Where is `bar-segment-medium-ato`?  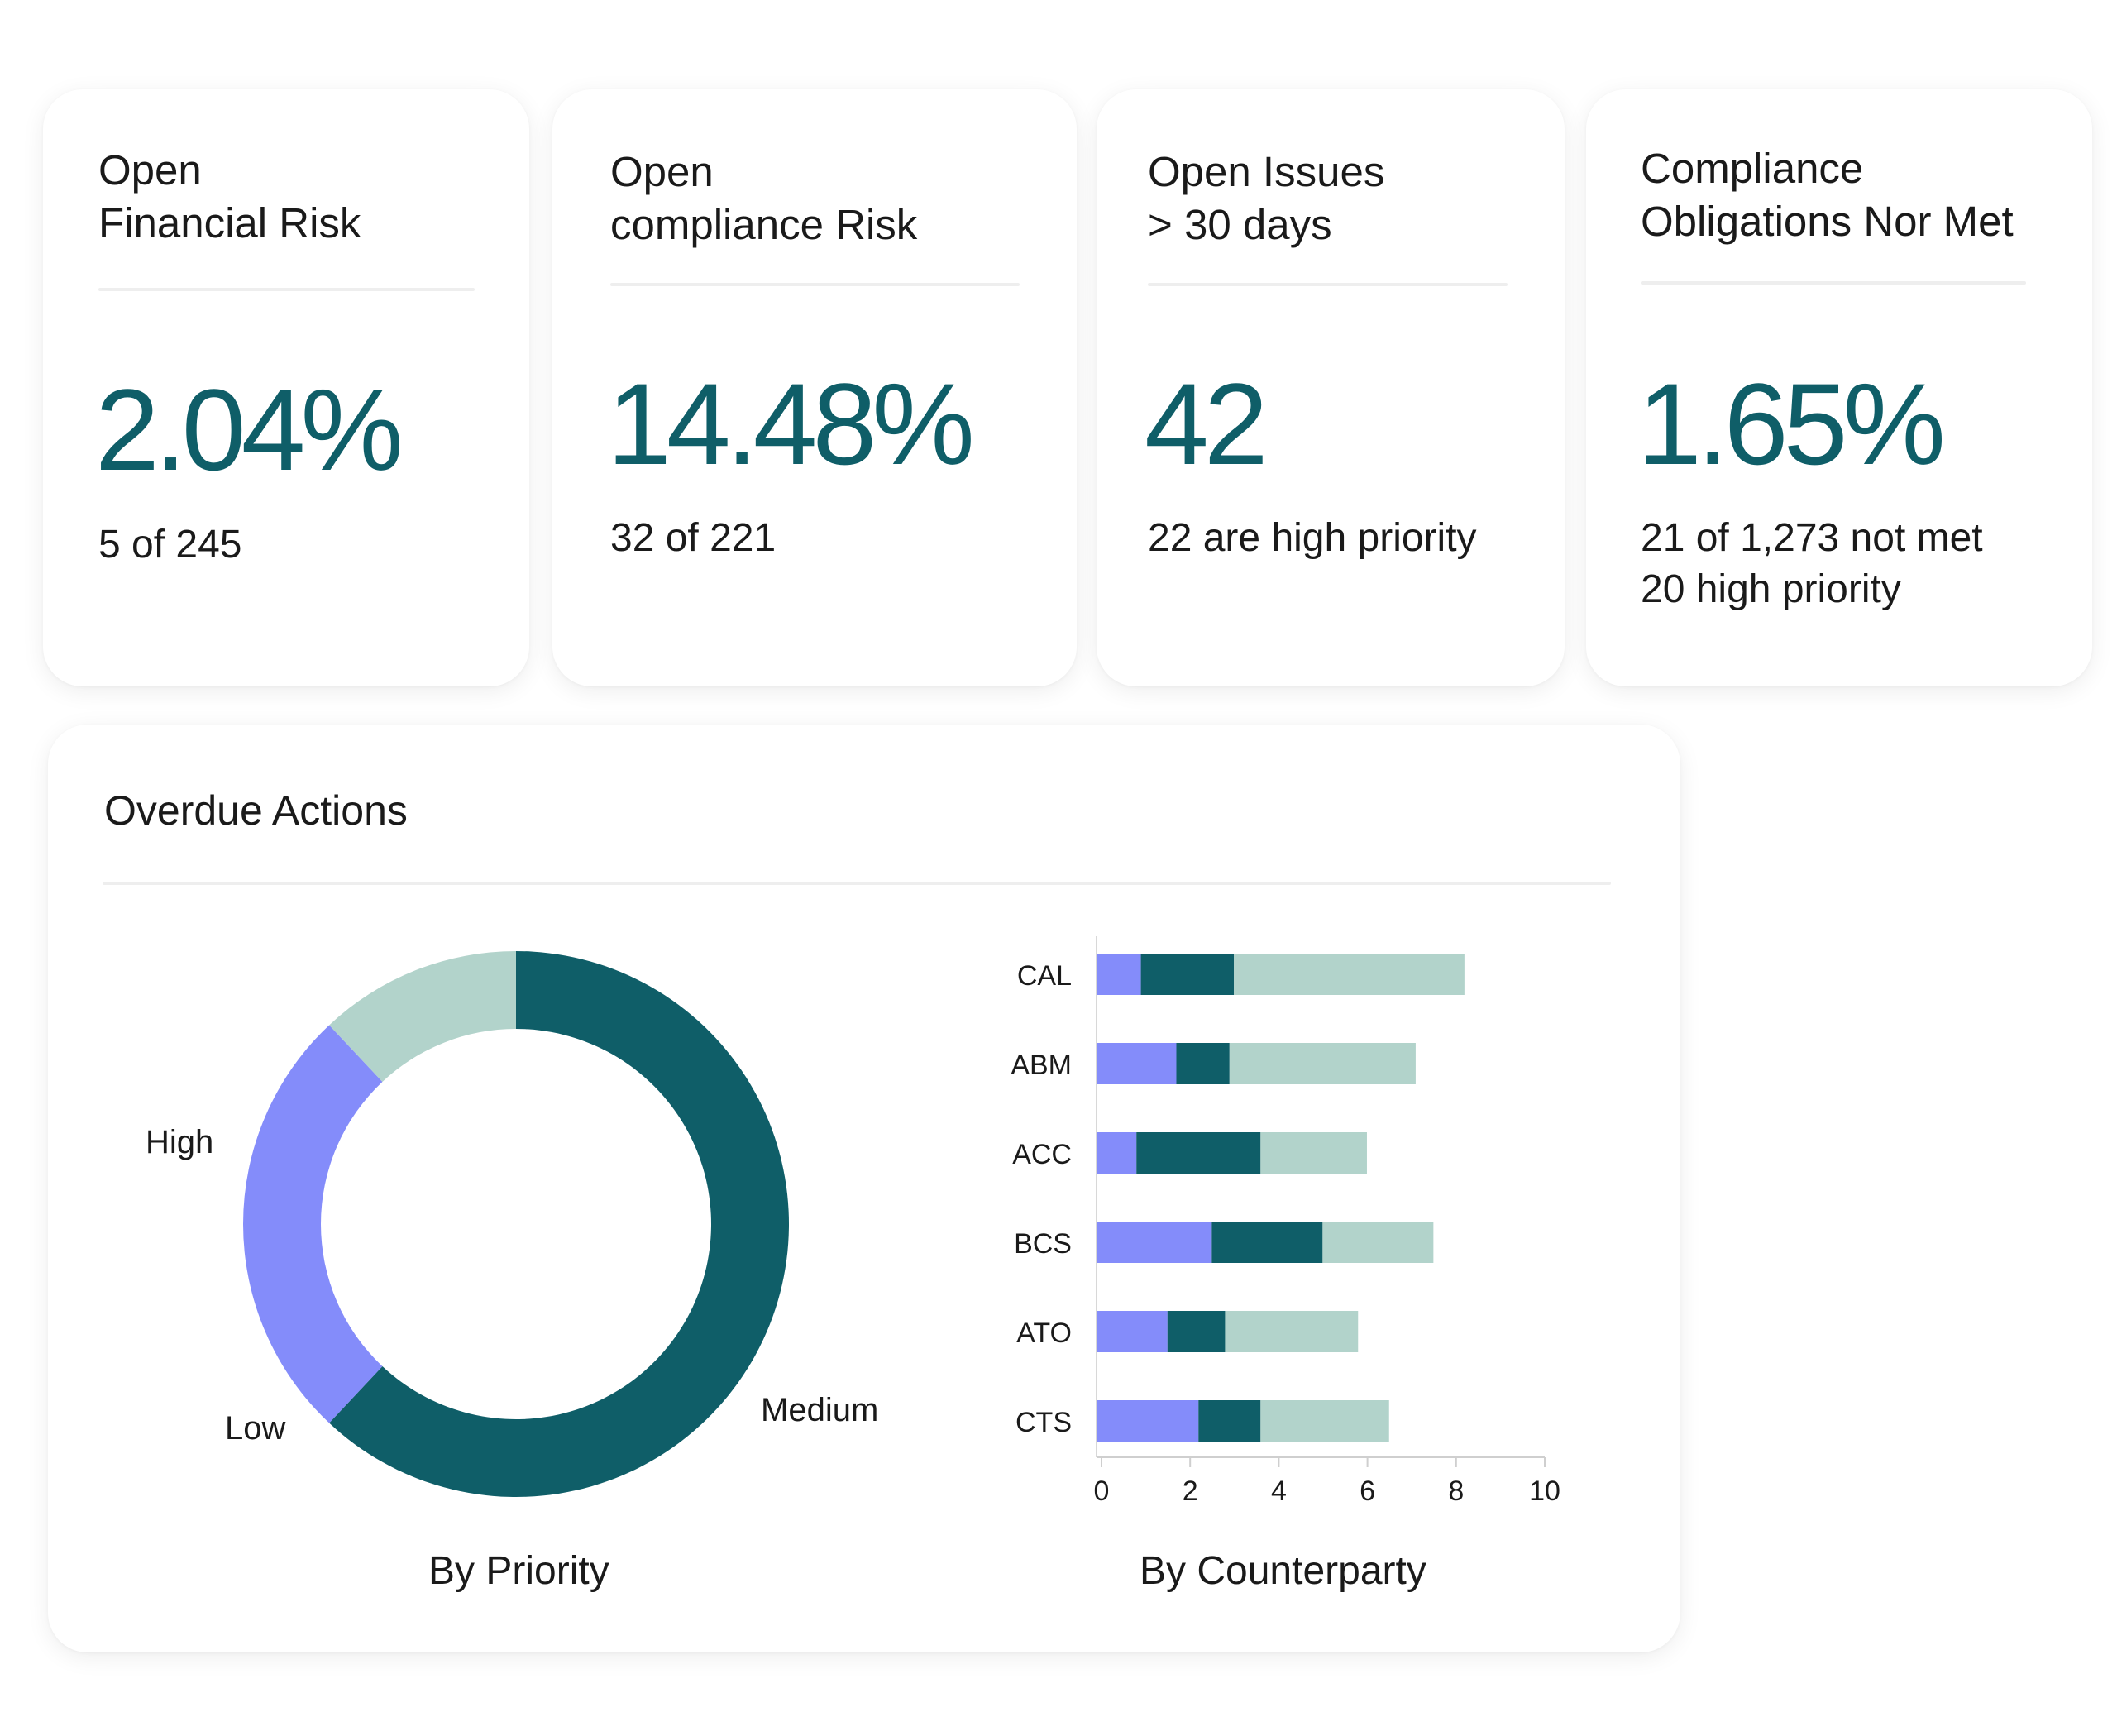
bar-segment-medium-ato is located at coordinates (1196, 1331).